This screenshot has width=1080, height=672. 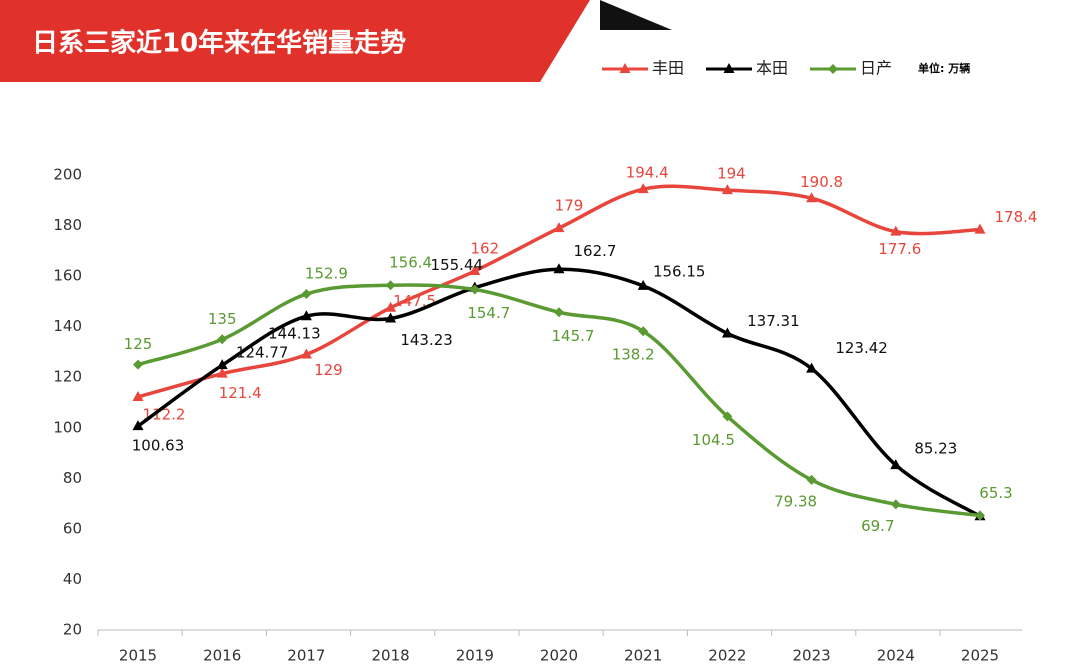 What do you see at coordinates (821, 182) in the screenshot?
I see `data-label: 190.8` at bounding box center [821, 182].